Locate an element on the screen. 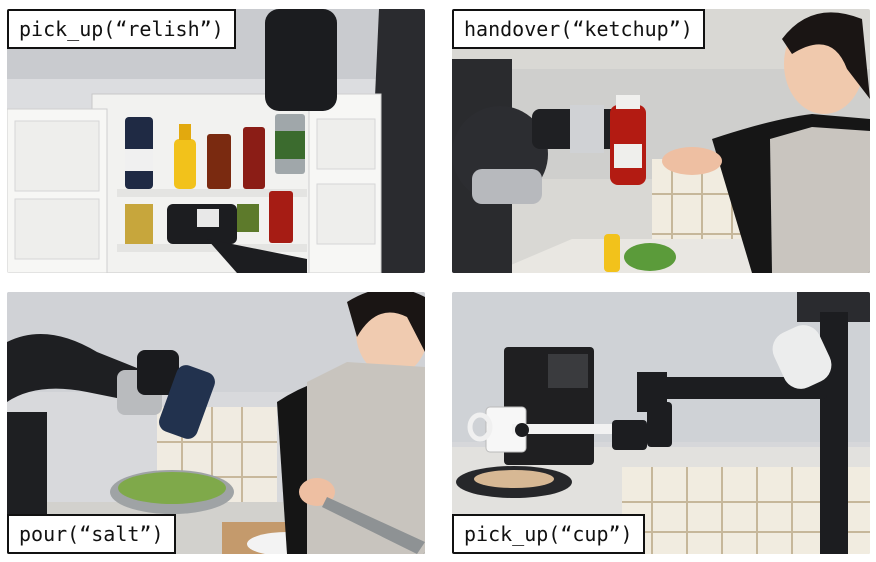 The image size is (876, 562). panel-caption: pour(“salt”) is located at coordinates (91, 534).